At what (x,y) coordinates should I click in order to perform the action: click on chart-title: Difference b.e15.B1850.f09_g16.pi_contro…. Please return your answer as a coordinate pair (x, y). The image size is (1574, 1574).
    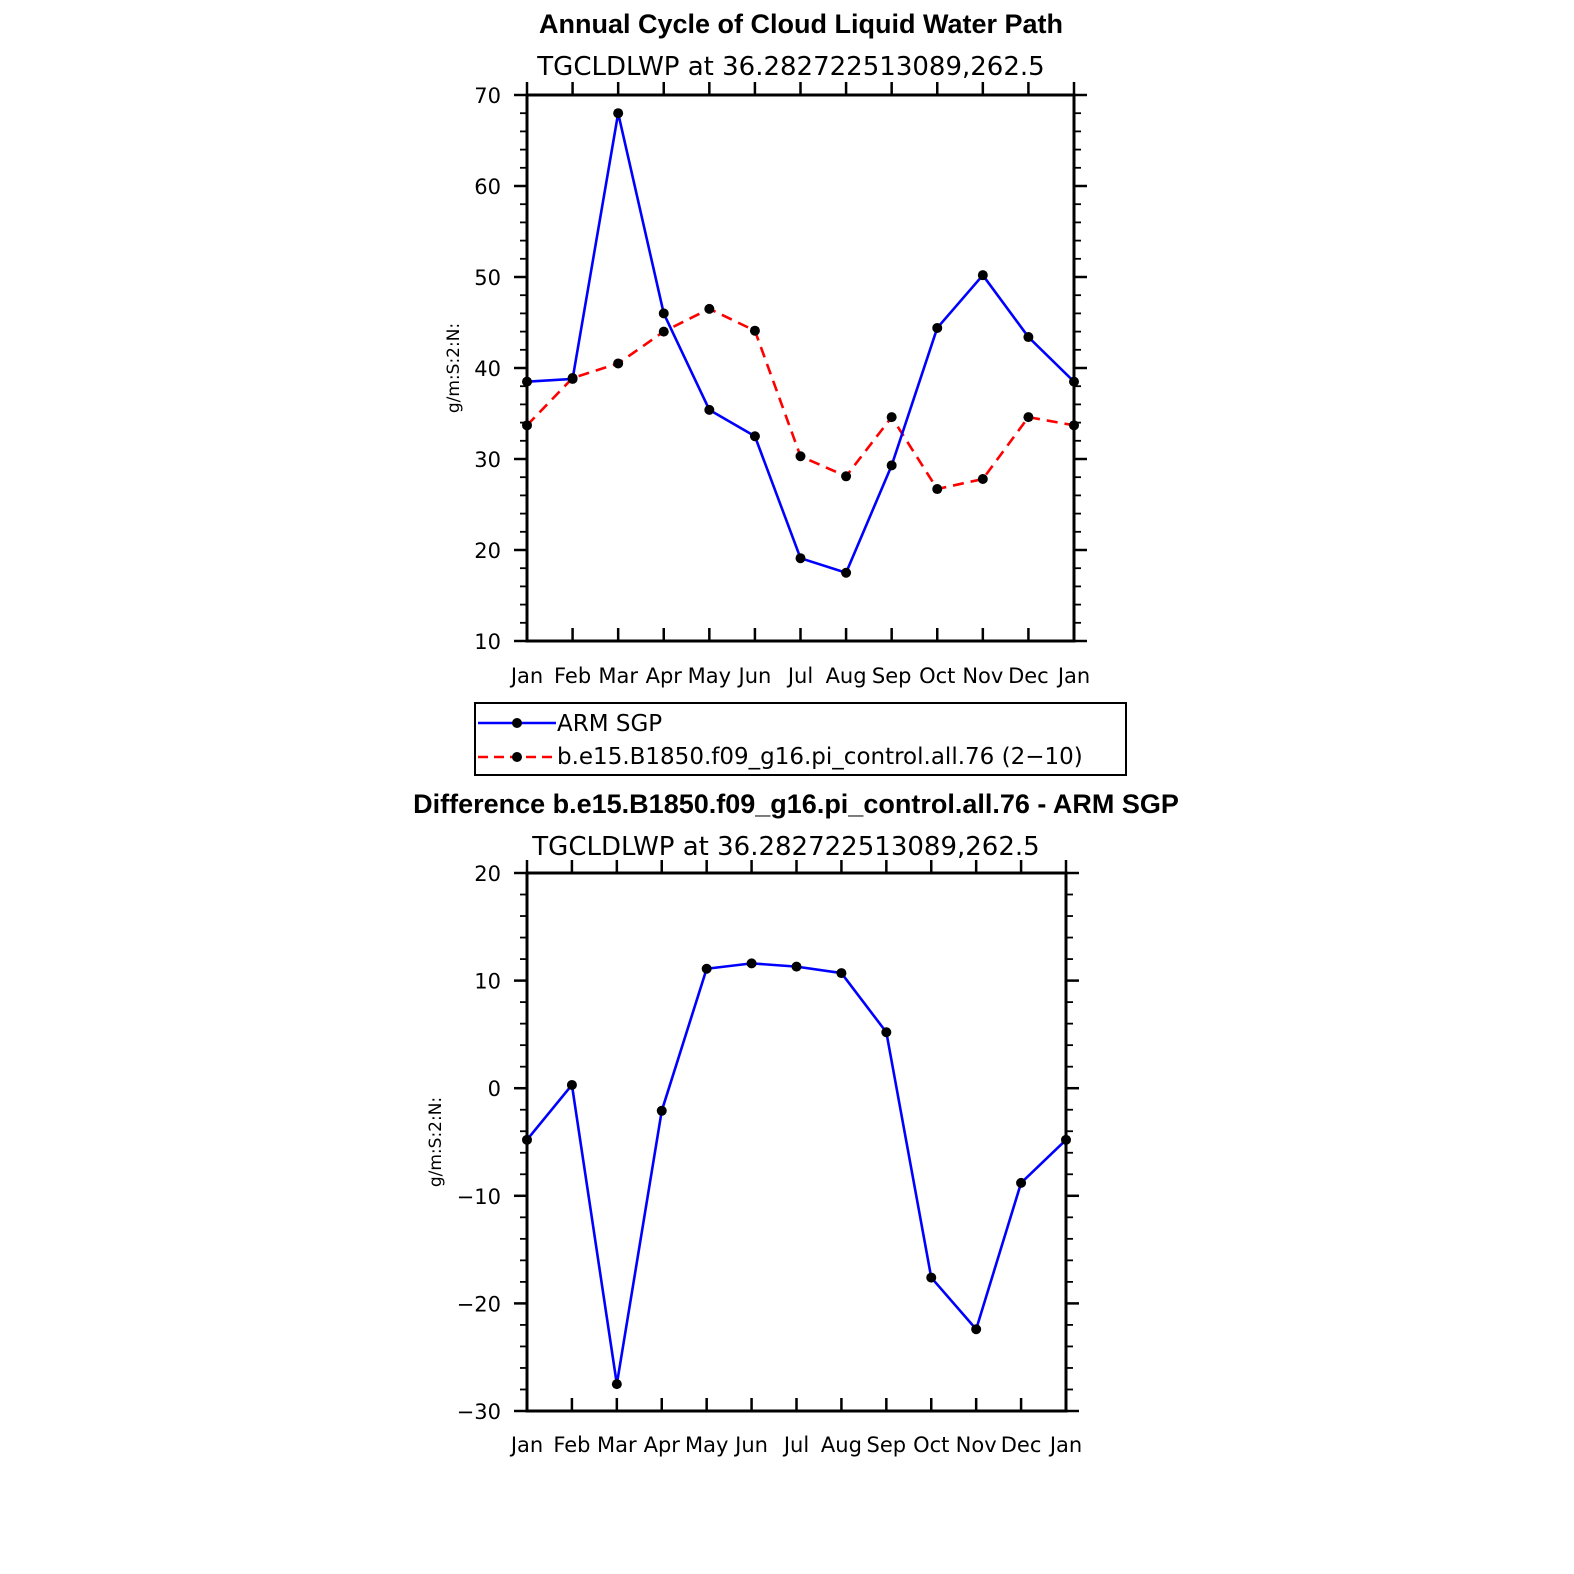
    Looking at the image, I should click on (796, 804).